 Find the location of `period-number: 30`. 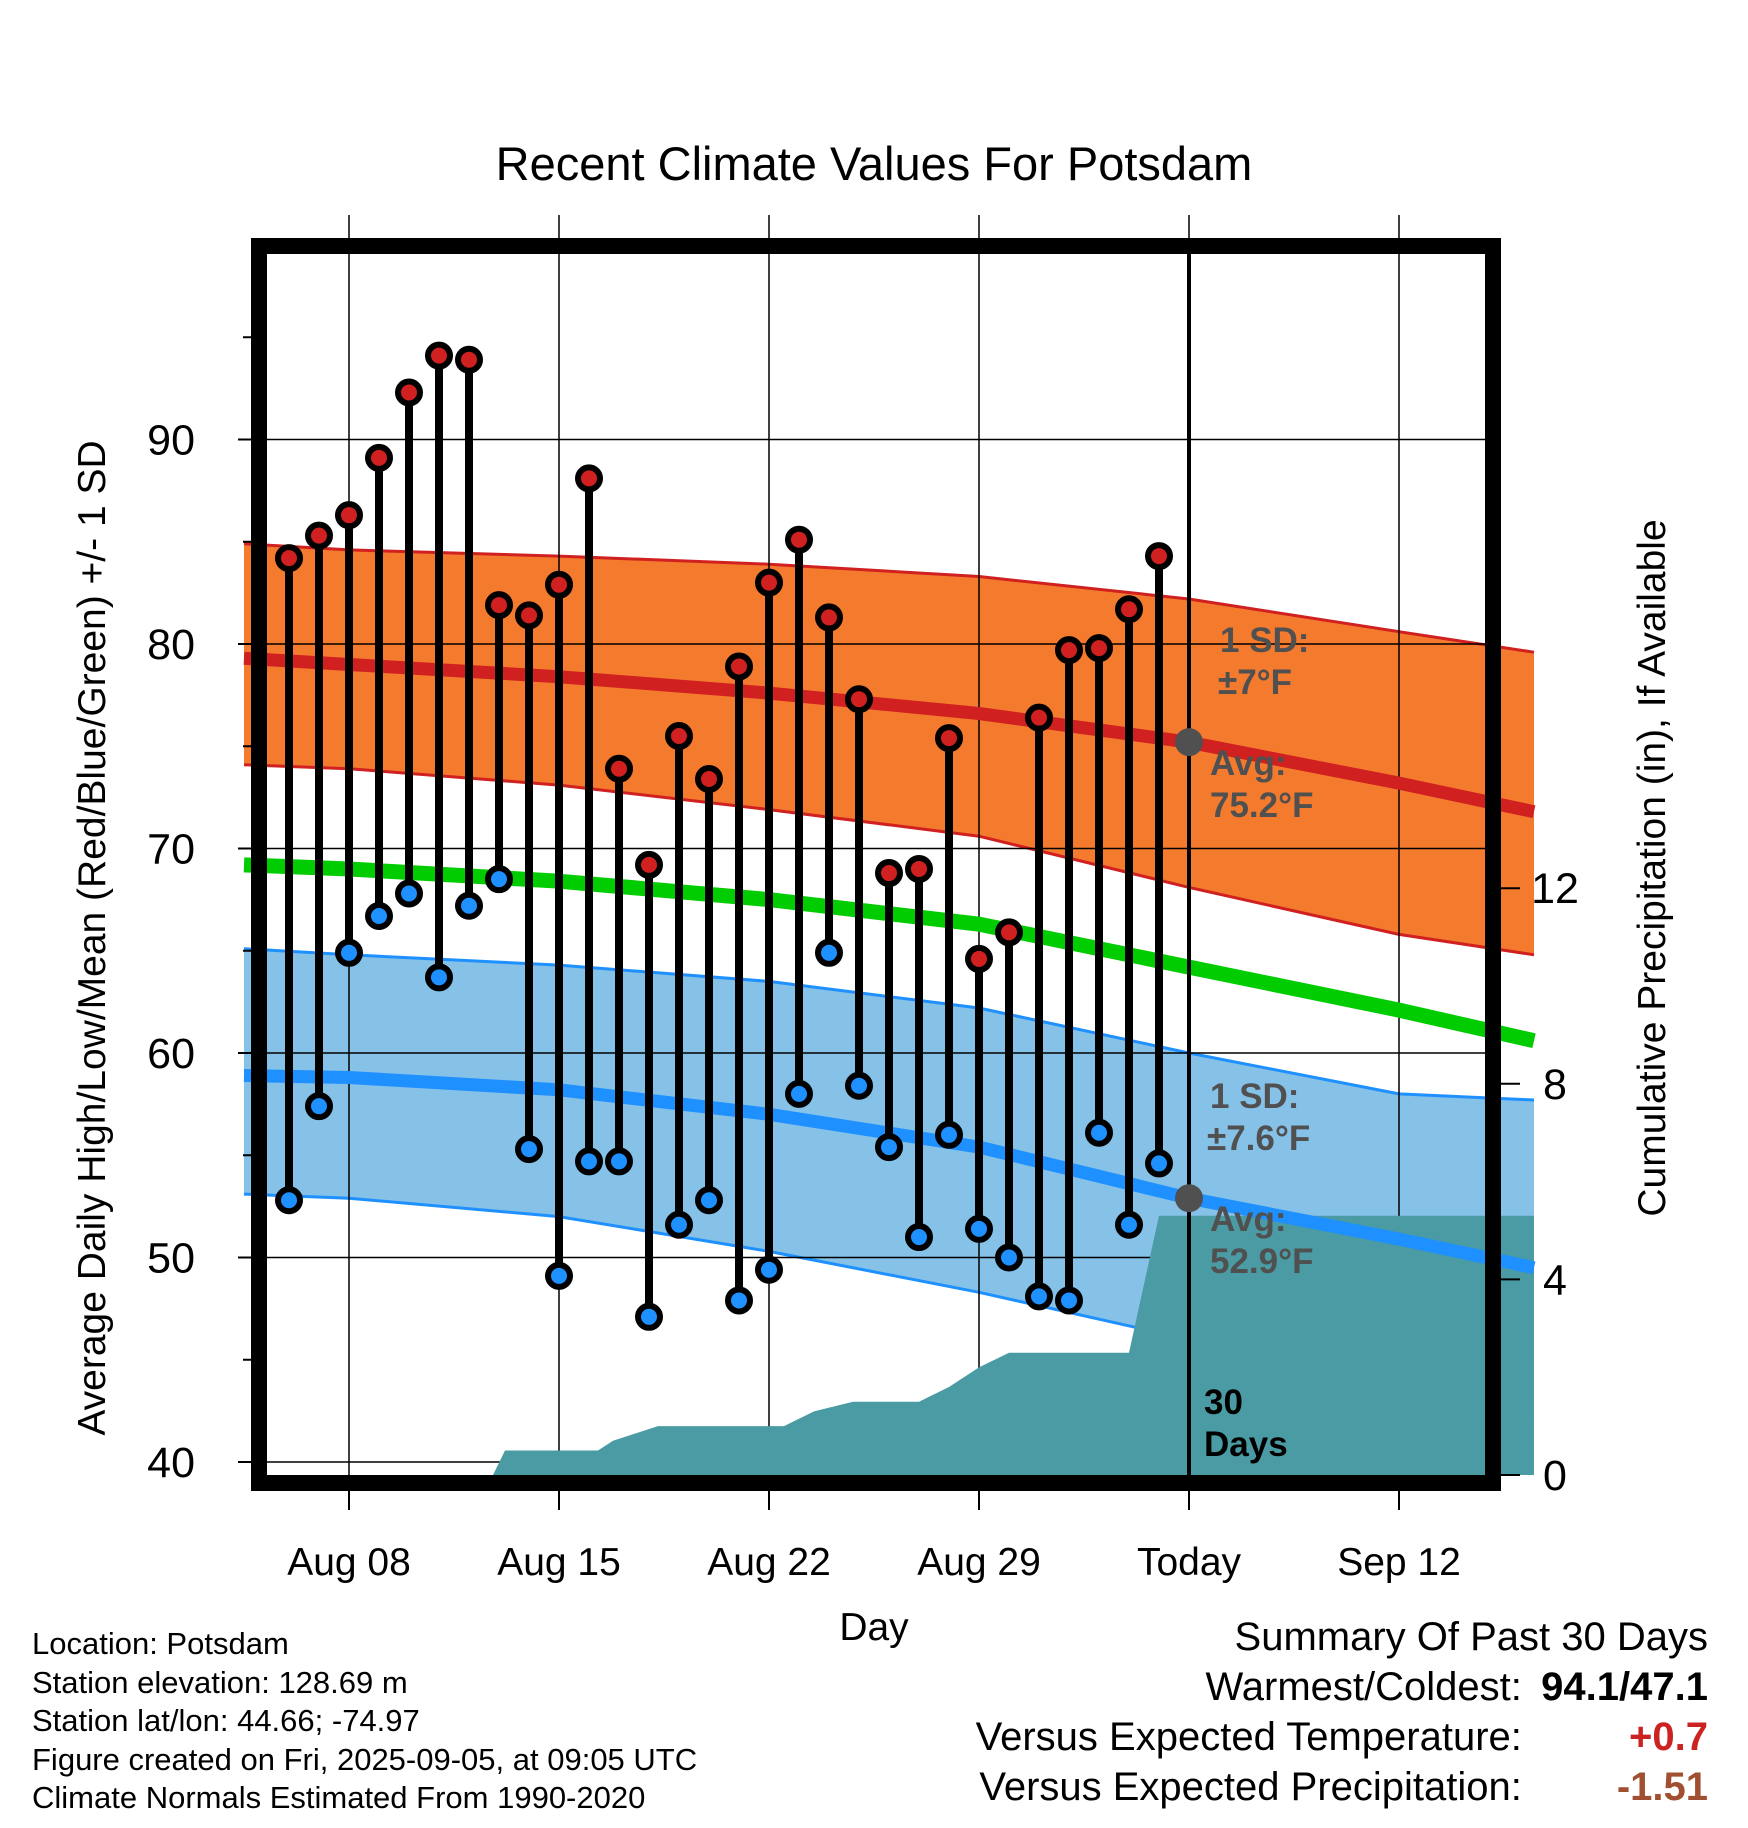

period-number: 30 is located at coordinates (1223, 1402).